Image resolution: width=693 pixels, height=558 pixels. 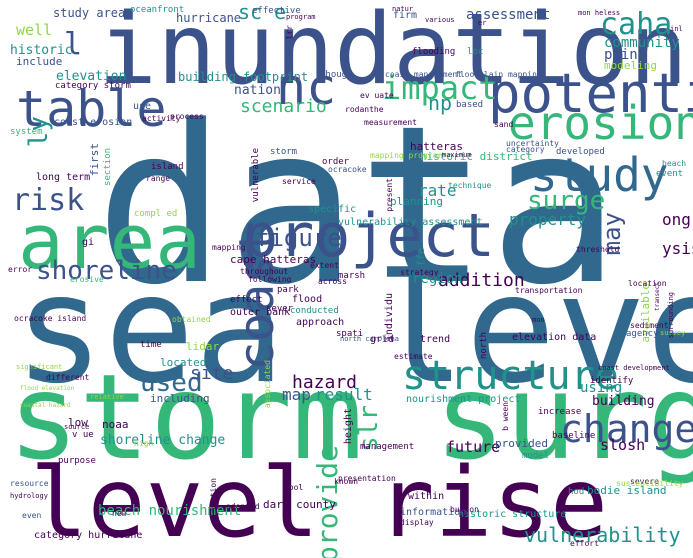 I want to click on word: section, so click(x=108, y=167).